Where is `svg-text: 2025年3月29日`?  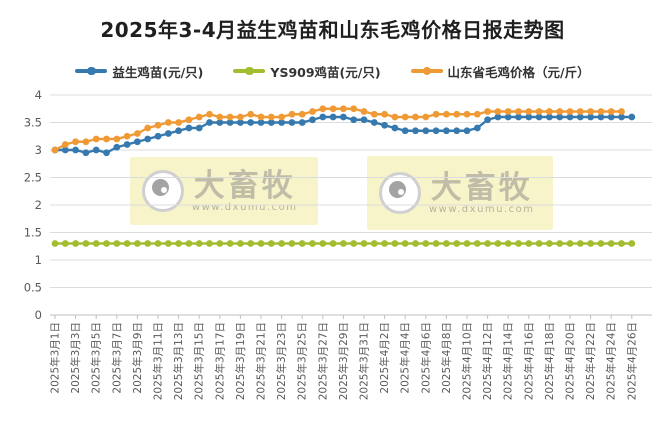 svg-text: 2025年3月29日 is located at coordinates (343, 361).